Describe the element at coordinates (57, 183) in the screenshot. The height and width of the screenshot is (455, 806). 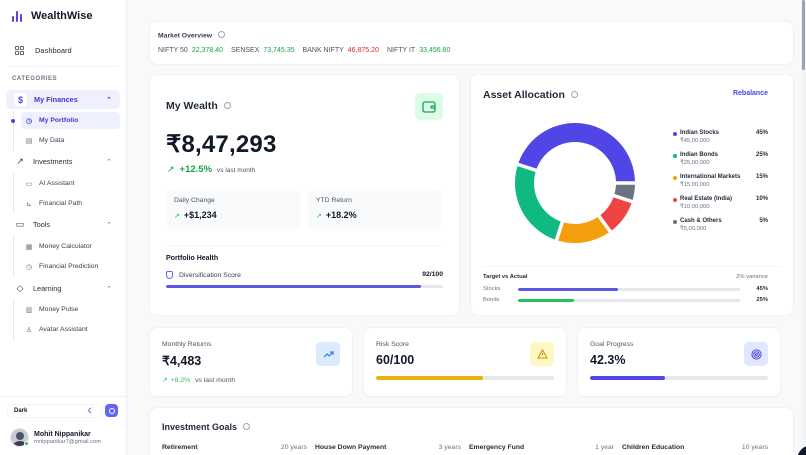
I see `sidebar-item-label: AI Assistant` at that location.